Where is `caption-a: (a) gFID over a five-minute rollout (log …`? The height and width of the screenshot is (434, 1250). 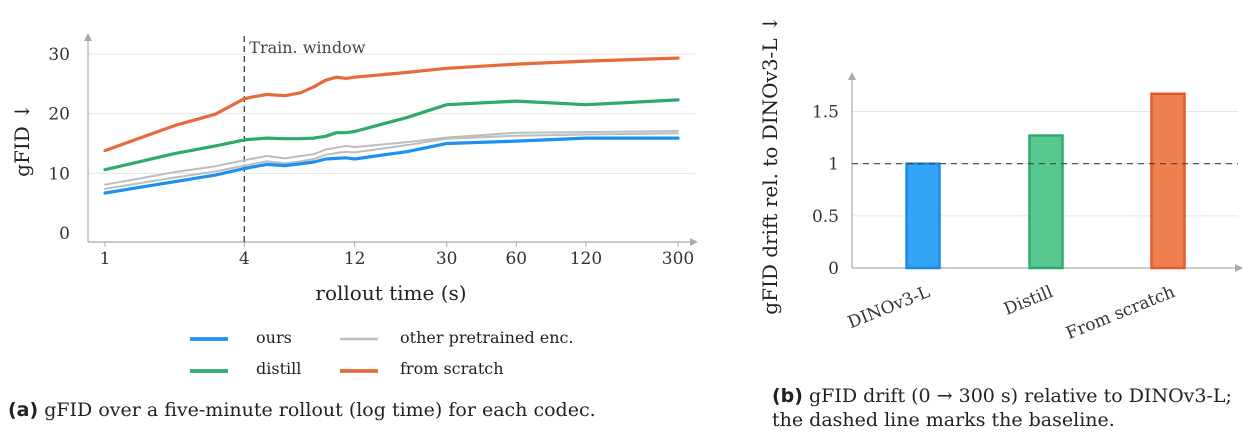
caption-a: (a) gFID over a five-minute rollout (log … is located at coordinates (358, 410).